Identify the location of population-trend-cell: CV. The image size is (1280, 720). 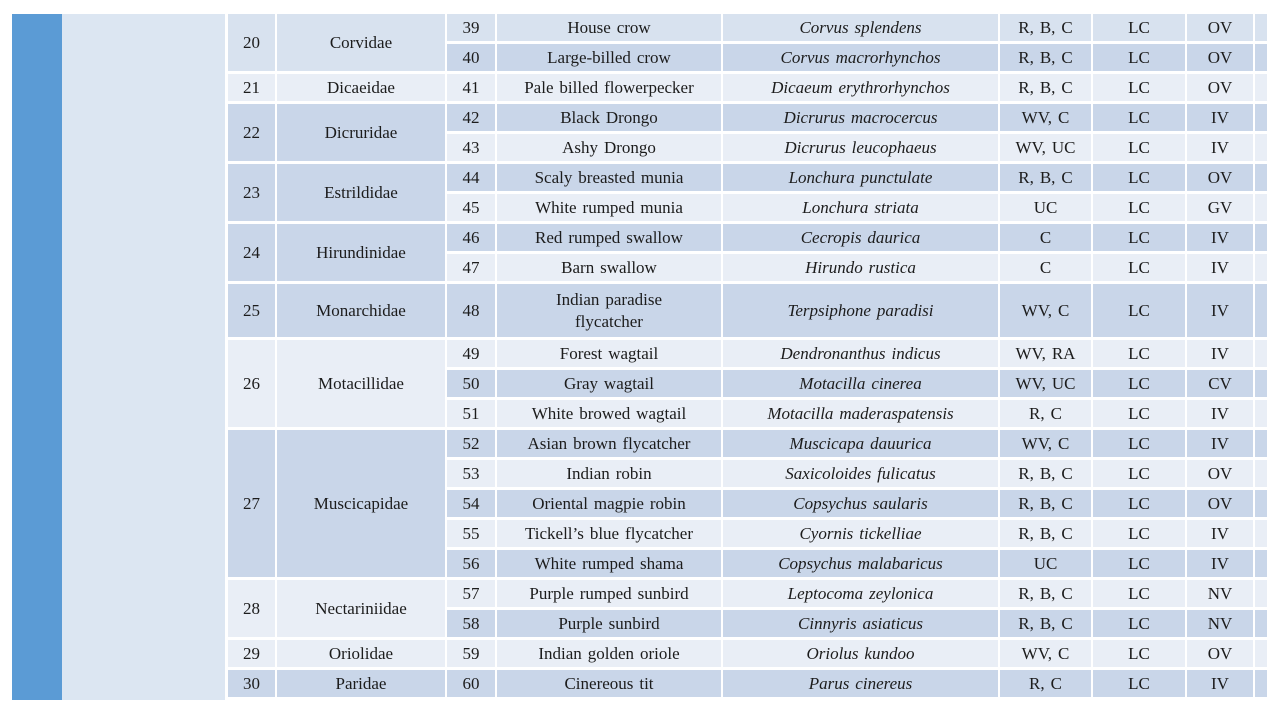
(1221, 385).